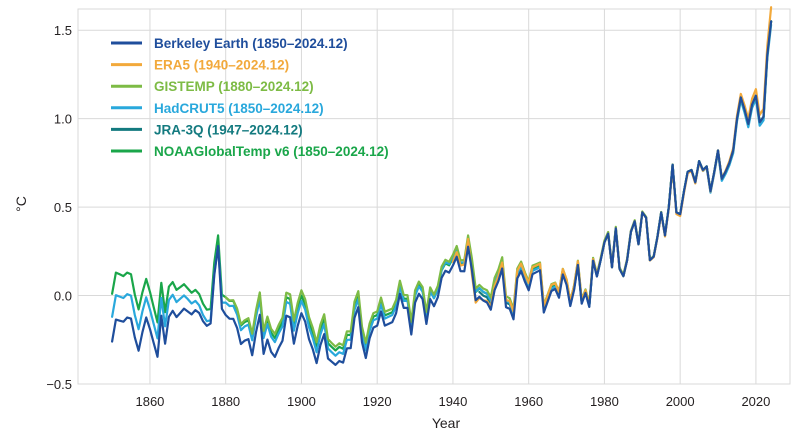  What do you see at coordinates (301, 401) in the screenshot?
I see `x-tick-label: 1900` at bounding box center [301, 401].